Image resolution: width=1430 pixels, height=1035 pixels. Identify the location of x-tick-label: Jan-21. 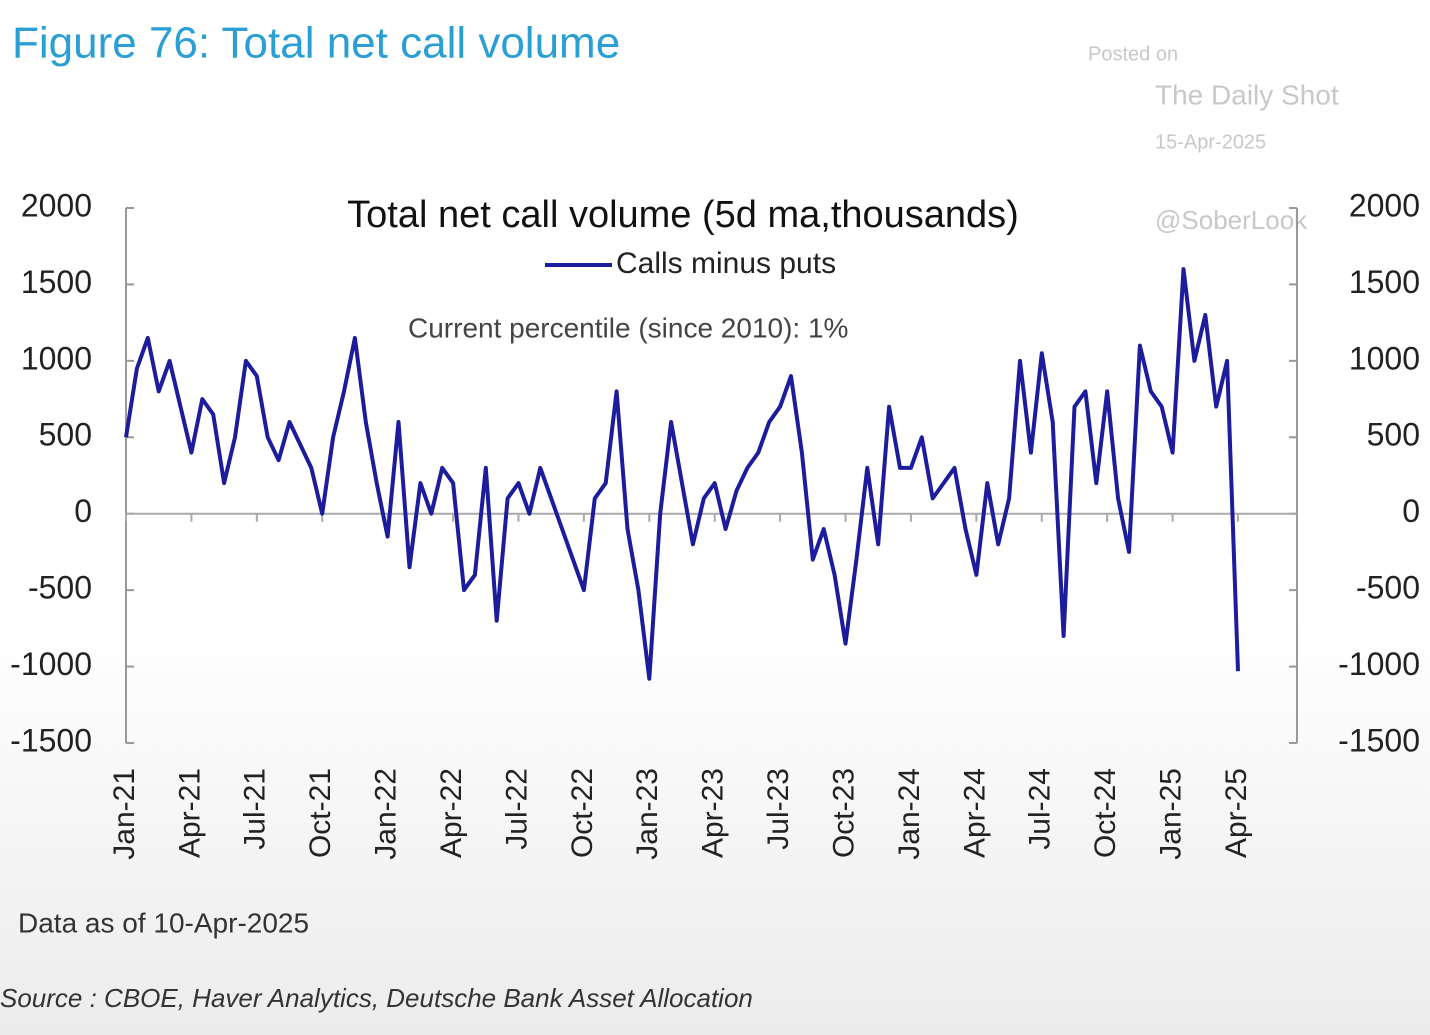
(124, 814).